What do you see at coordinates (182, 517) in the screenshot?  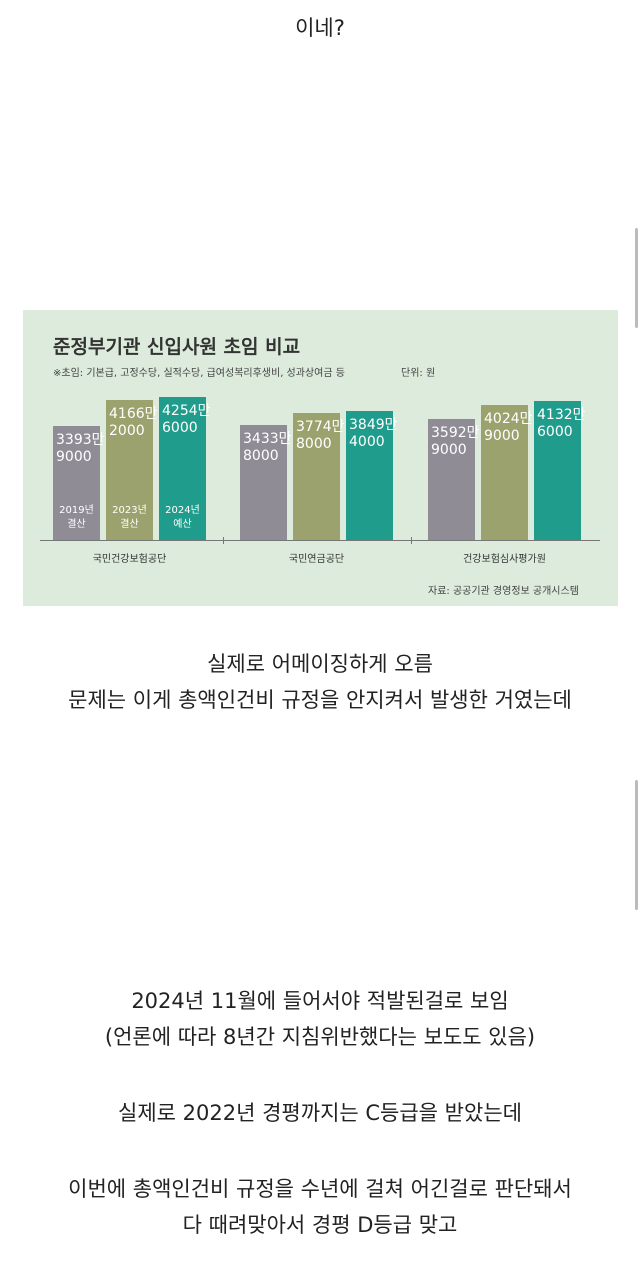 I see `legend-label: 2024년 예산` at bounding box center [182, 517].